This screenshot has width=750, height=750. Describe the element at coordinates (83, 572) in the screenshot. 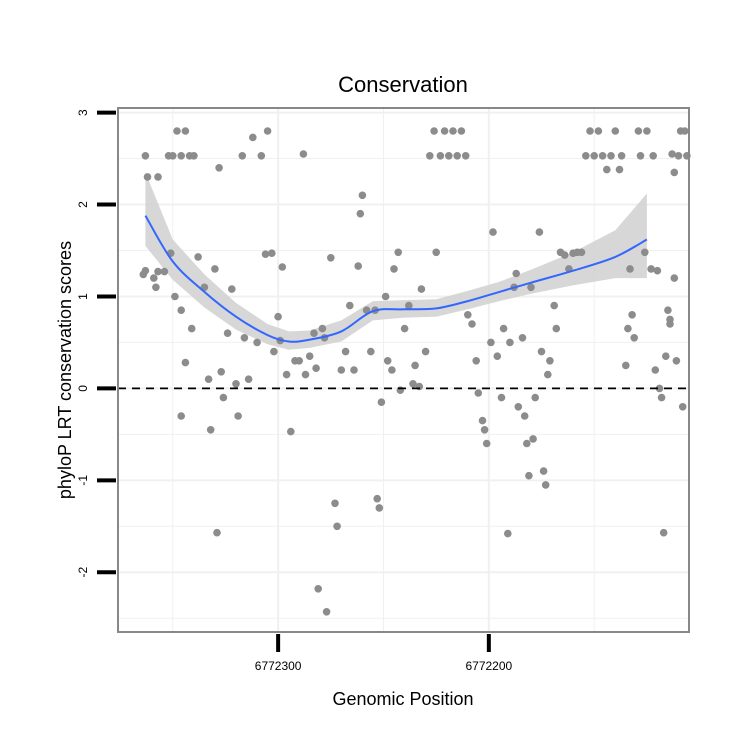

I see `y-tick-label: -2` at that location.